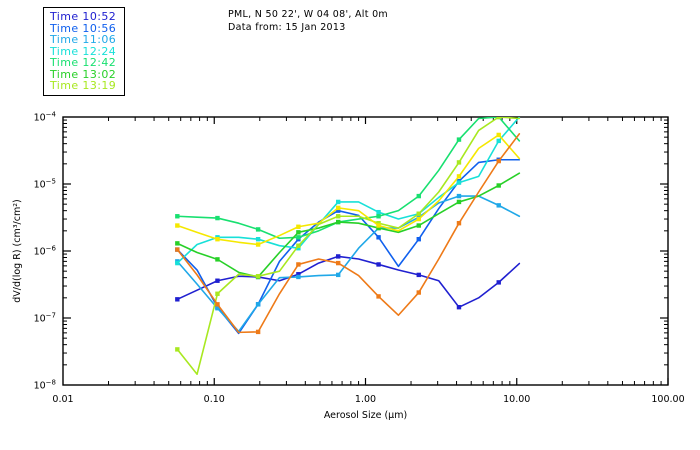 The width and height of the screenshot is (700, 450). What do you see at coordinates (45, 385) in the screenshot?
I see `y-tick-label-0: 10⁻⁸` at bounding box center [45, 385].